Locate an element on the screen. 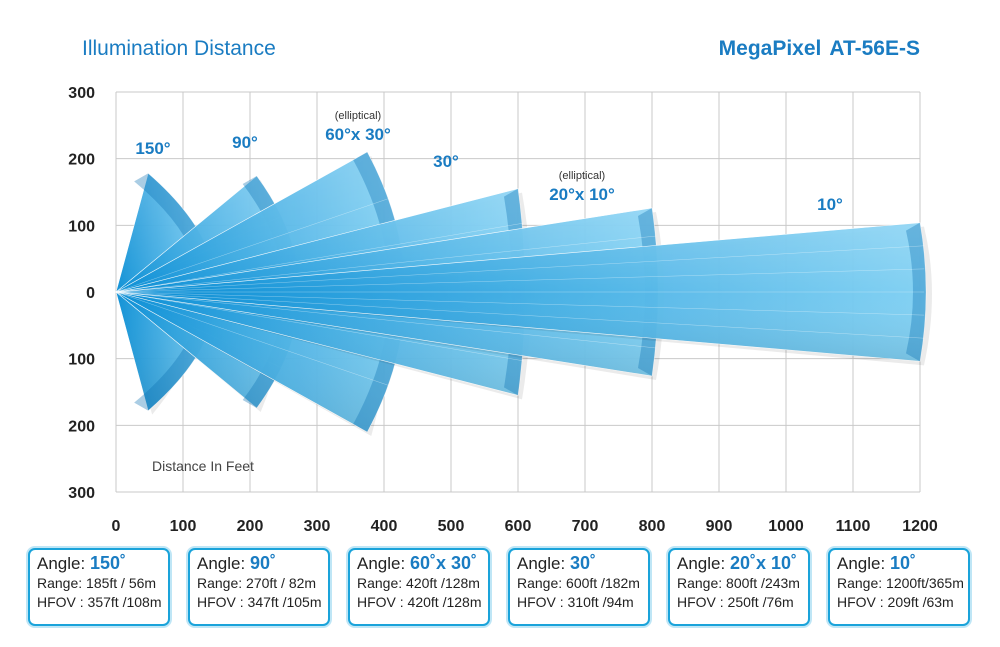  angle-value: 30˚ is located at coordinates (582, 563).